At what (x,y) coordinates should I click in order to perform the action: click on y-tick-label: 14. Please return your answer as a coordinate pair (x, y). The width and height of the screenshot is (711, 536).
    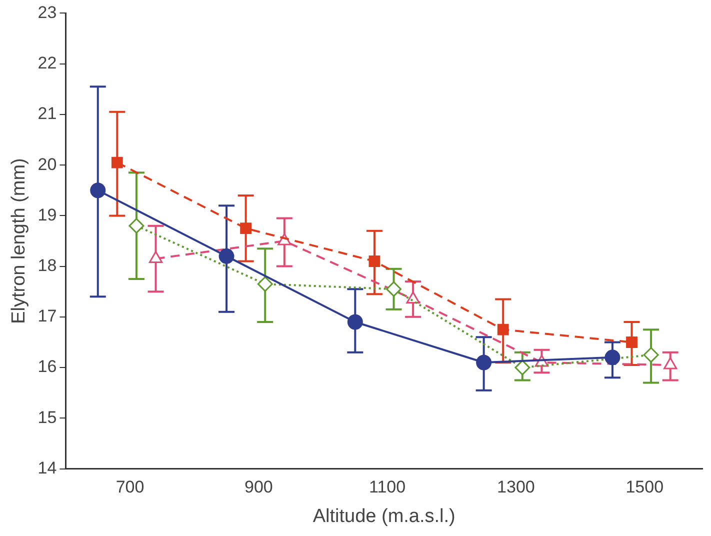
    Looking at the image, I should click on (47, 468).